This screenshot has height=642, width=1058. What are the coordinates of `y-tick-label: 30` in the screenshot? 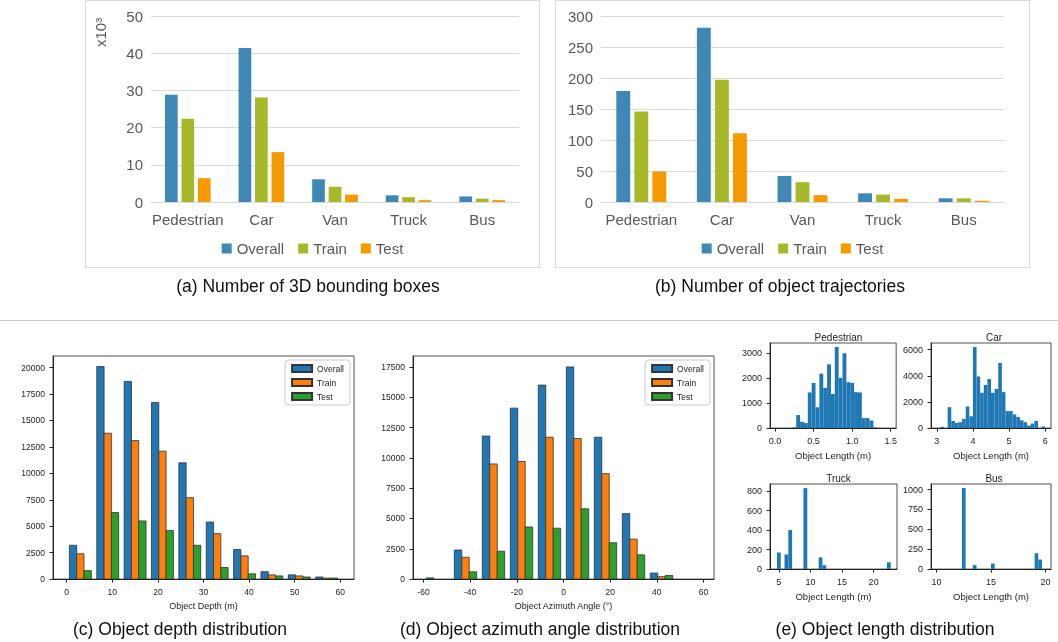 It's located at (134, 90).